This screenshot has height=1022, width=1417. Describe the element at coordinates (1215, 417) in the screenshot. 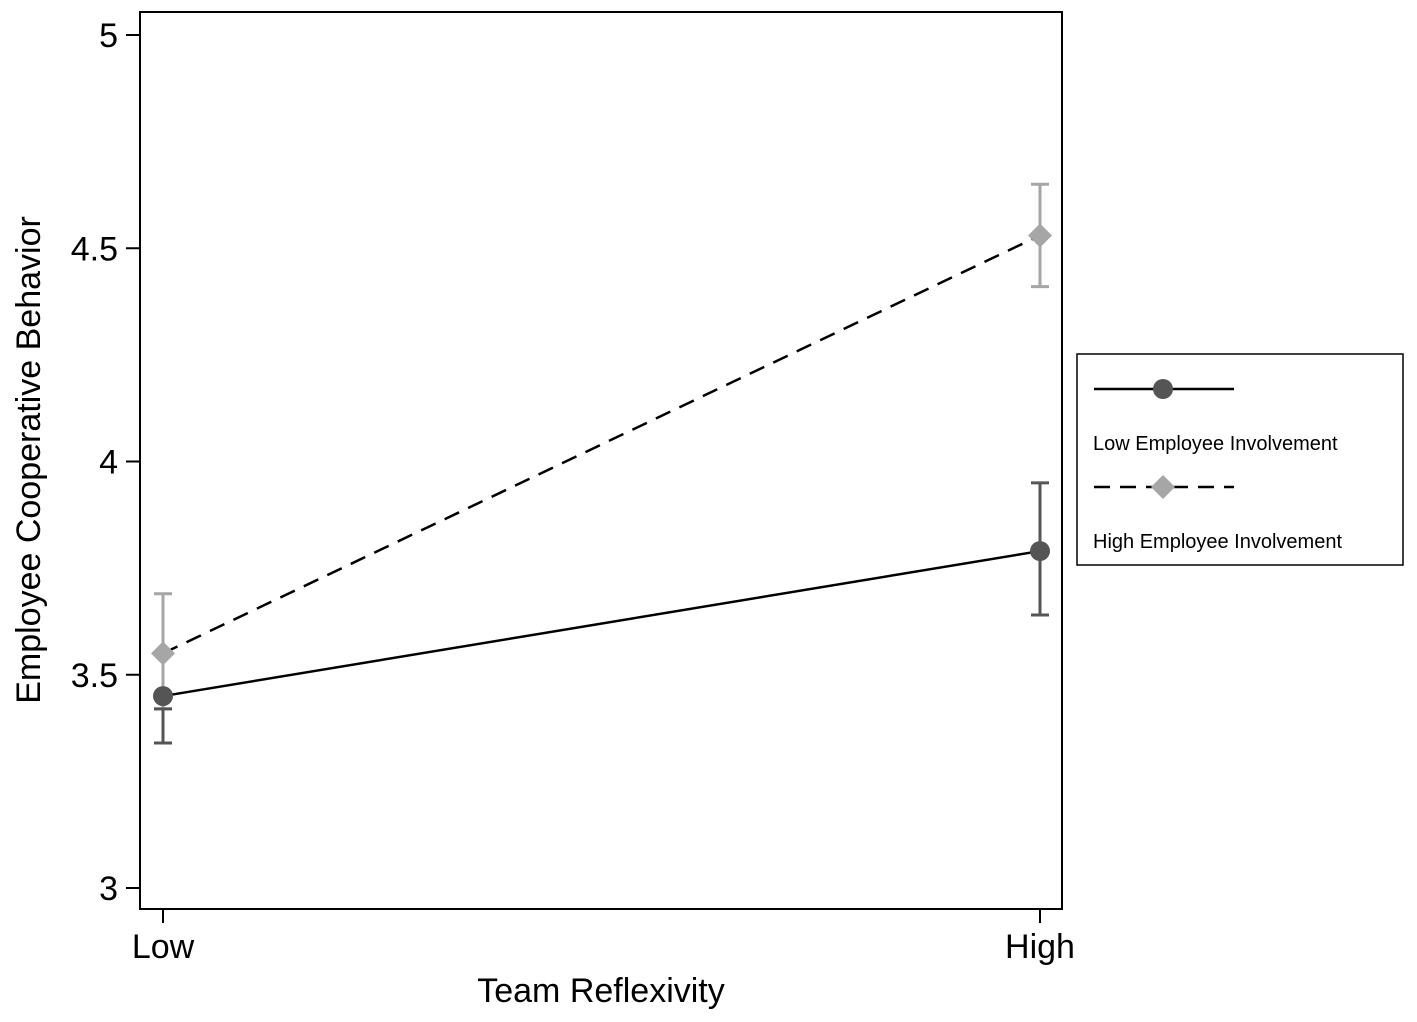

I see `legend-entry: Low Employee Involvement` at that location.